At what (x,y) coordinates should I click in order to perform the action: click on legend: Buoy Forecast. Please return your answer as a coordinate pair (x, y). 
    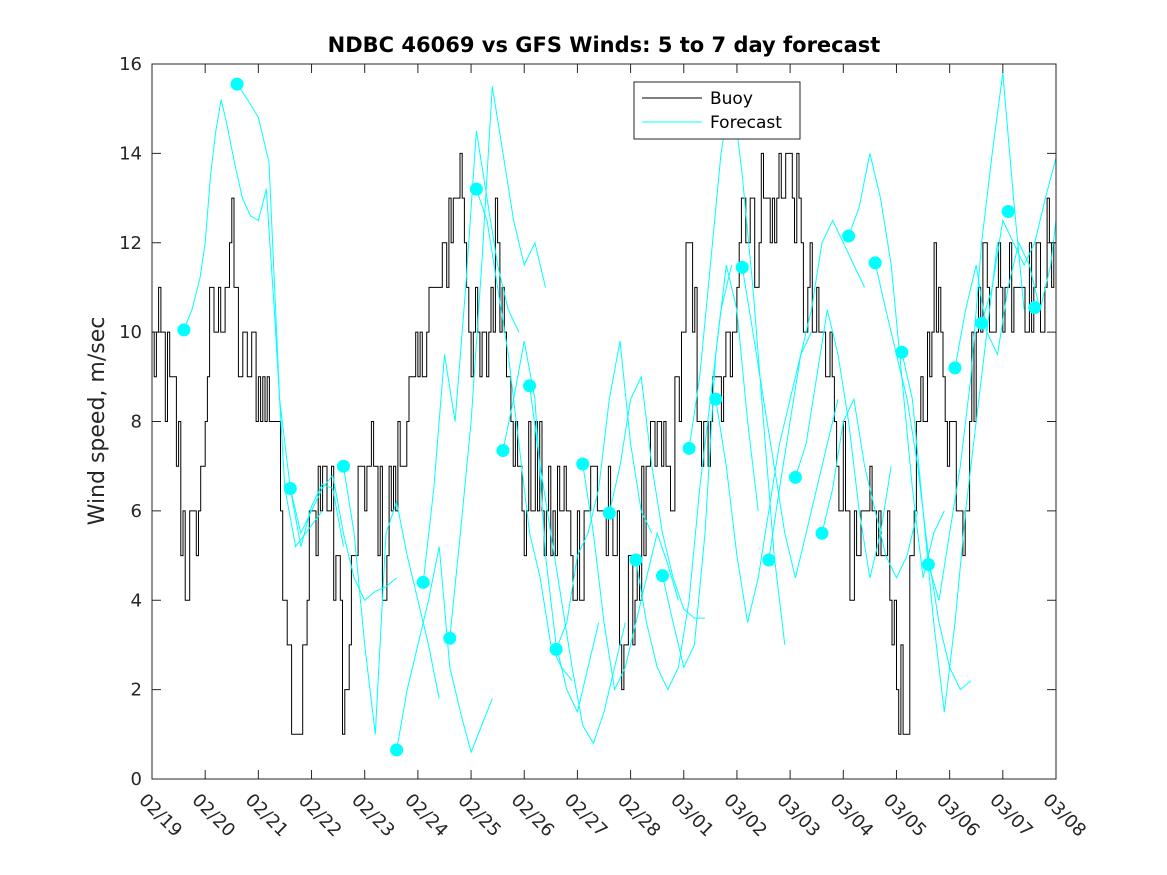
    Looking at the image, I should click on (717, 110).